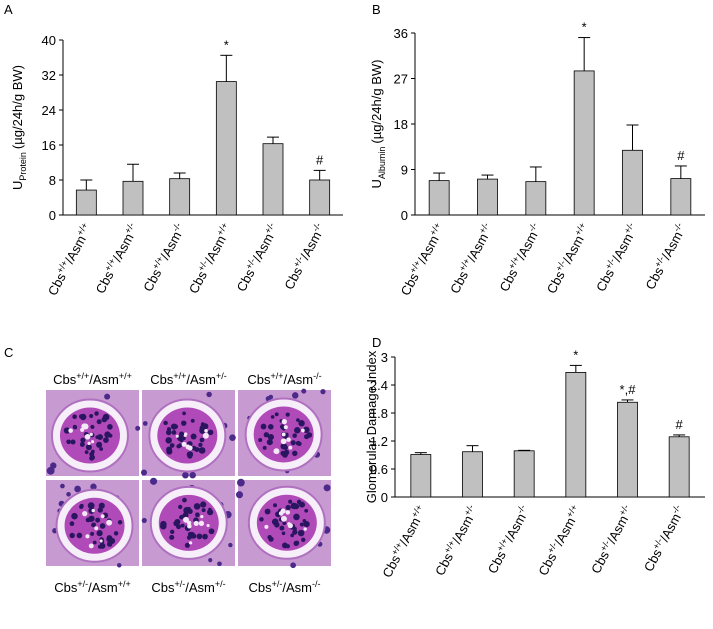 Image resolution: width=713 pixels, height=629 pixels. What do you see at coordinates (49, 75) in the screenshot?
I see `y-tick-label: 32` at bounding box center [49, 75].